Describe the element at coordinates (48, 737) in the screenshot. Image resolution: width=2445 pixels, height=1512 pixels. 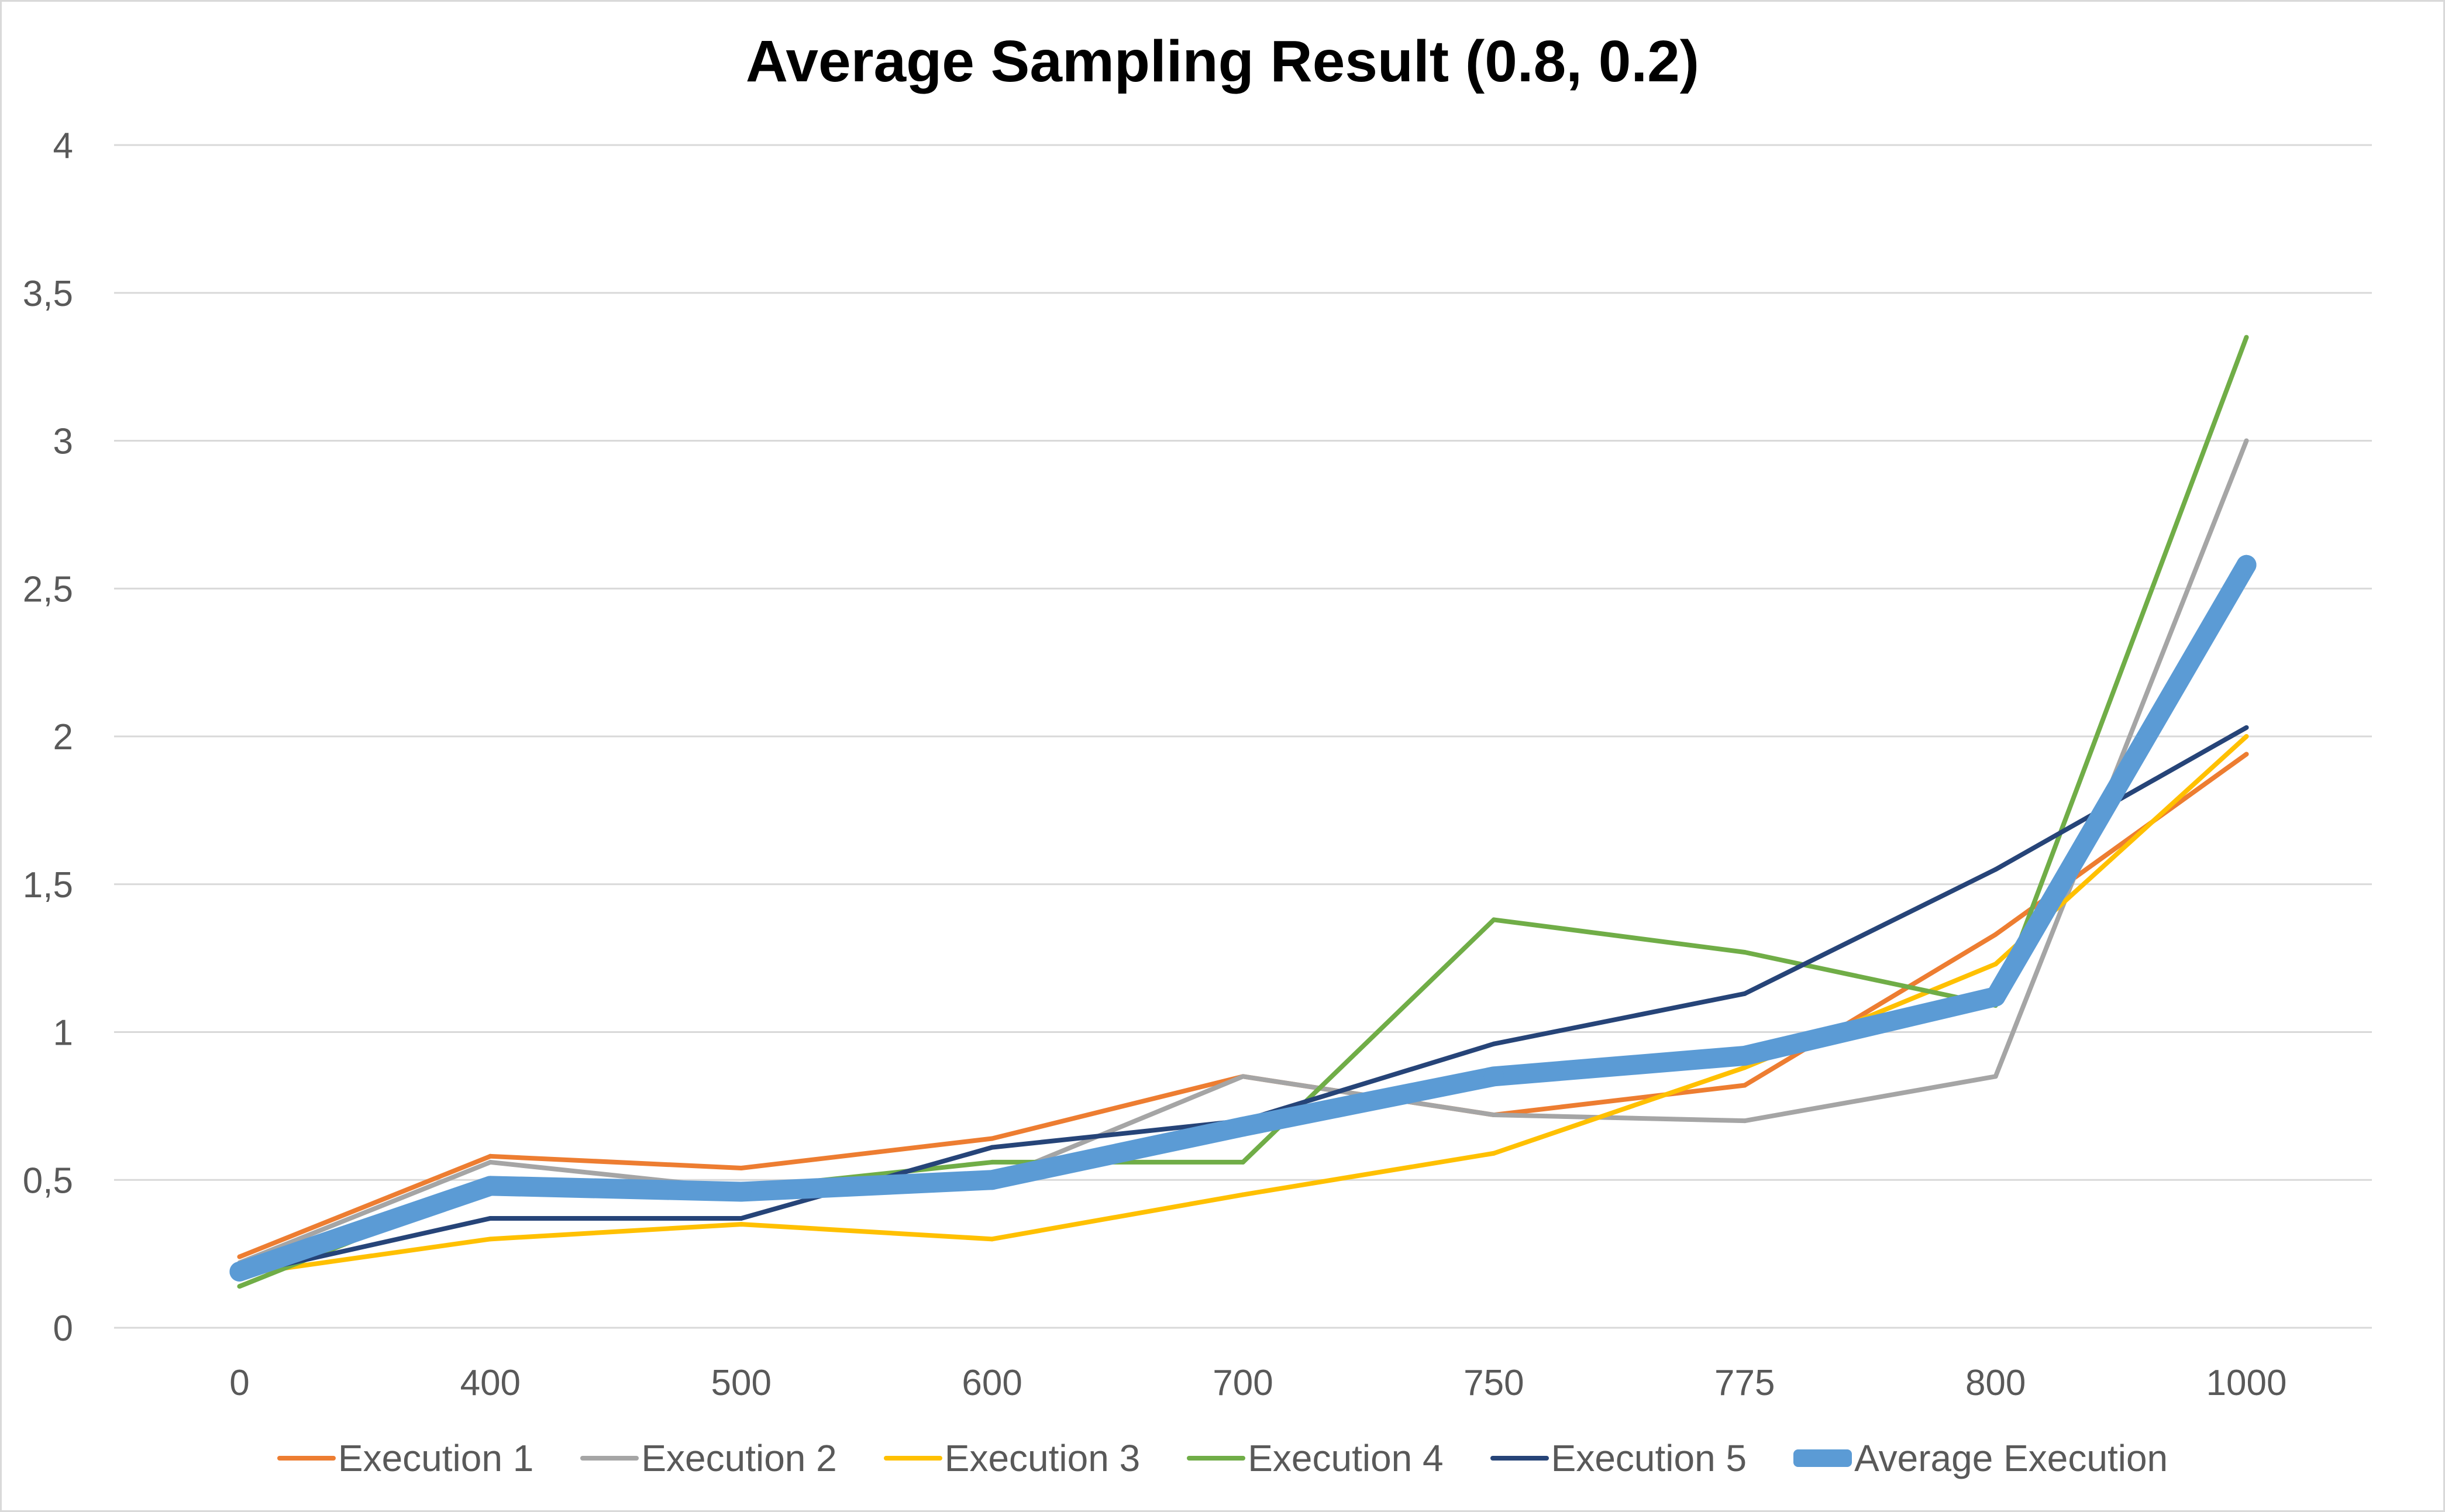
I see `y-axis-ticks: 0 0,5 1 1,5 2 2,5 3 3,5 4` at that location.